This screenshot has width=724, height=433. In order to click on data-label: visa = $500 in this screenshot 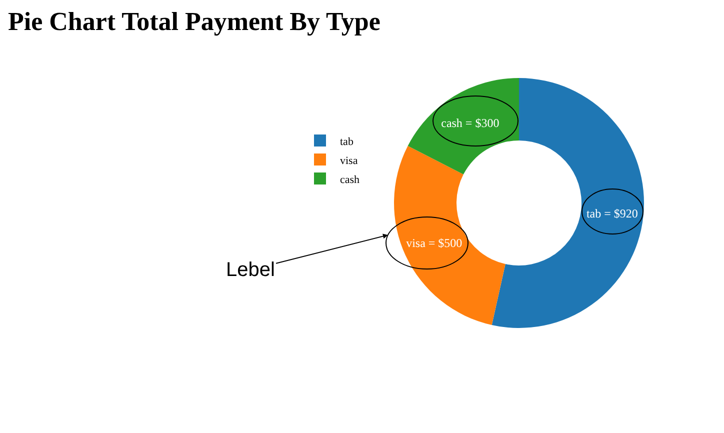, I will do `click(434, 243)`.